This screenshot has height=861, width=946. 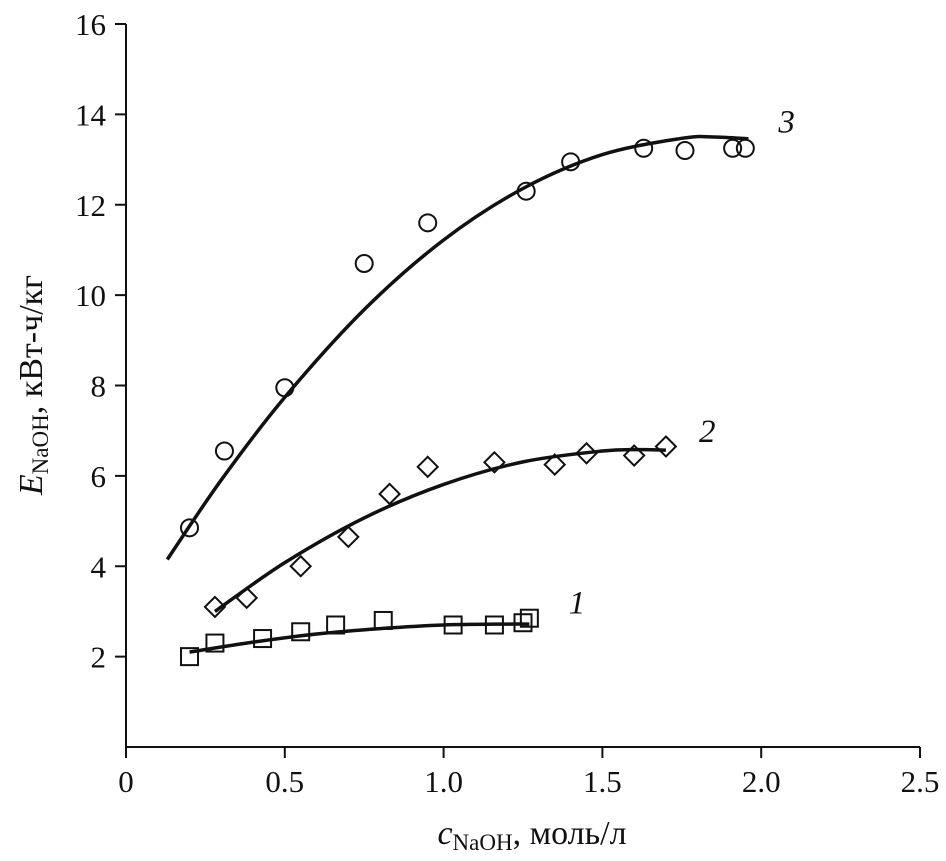 I want to click on y-tick-label: 6, so click(x=99, y=476).